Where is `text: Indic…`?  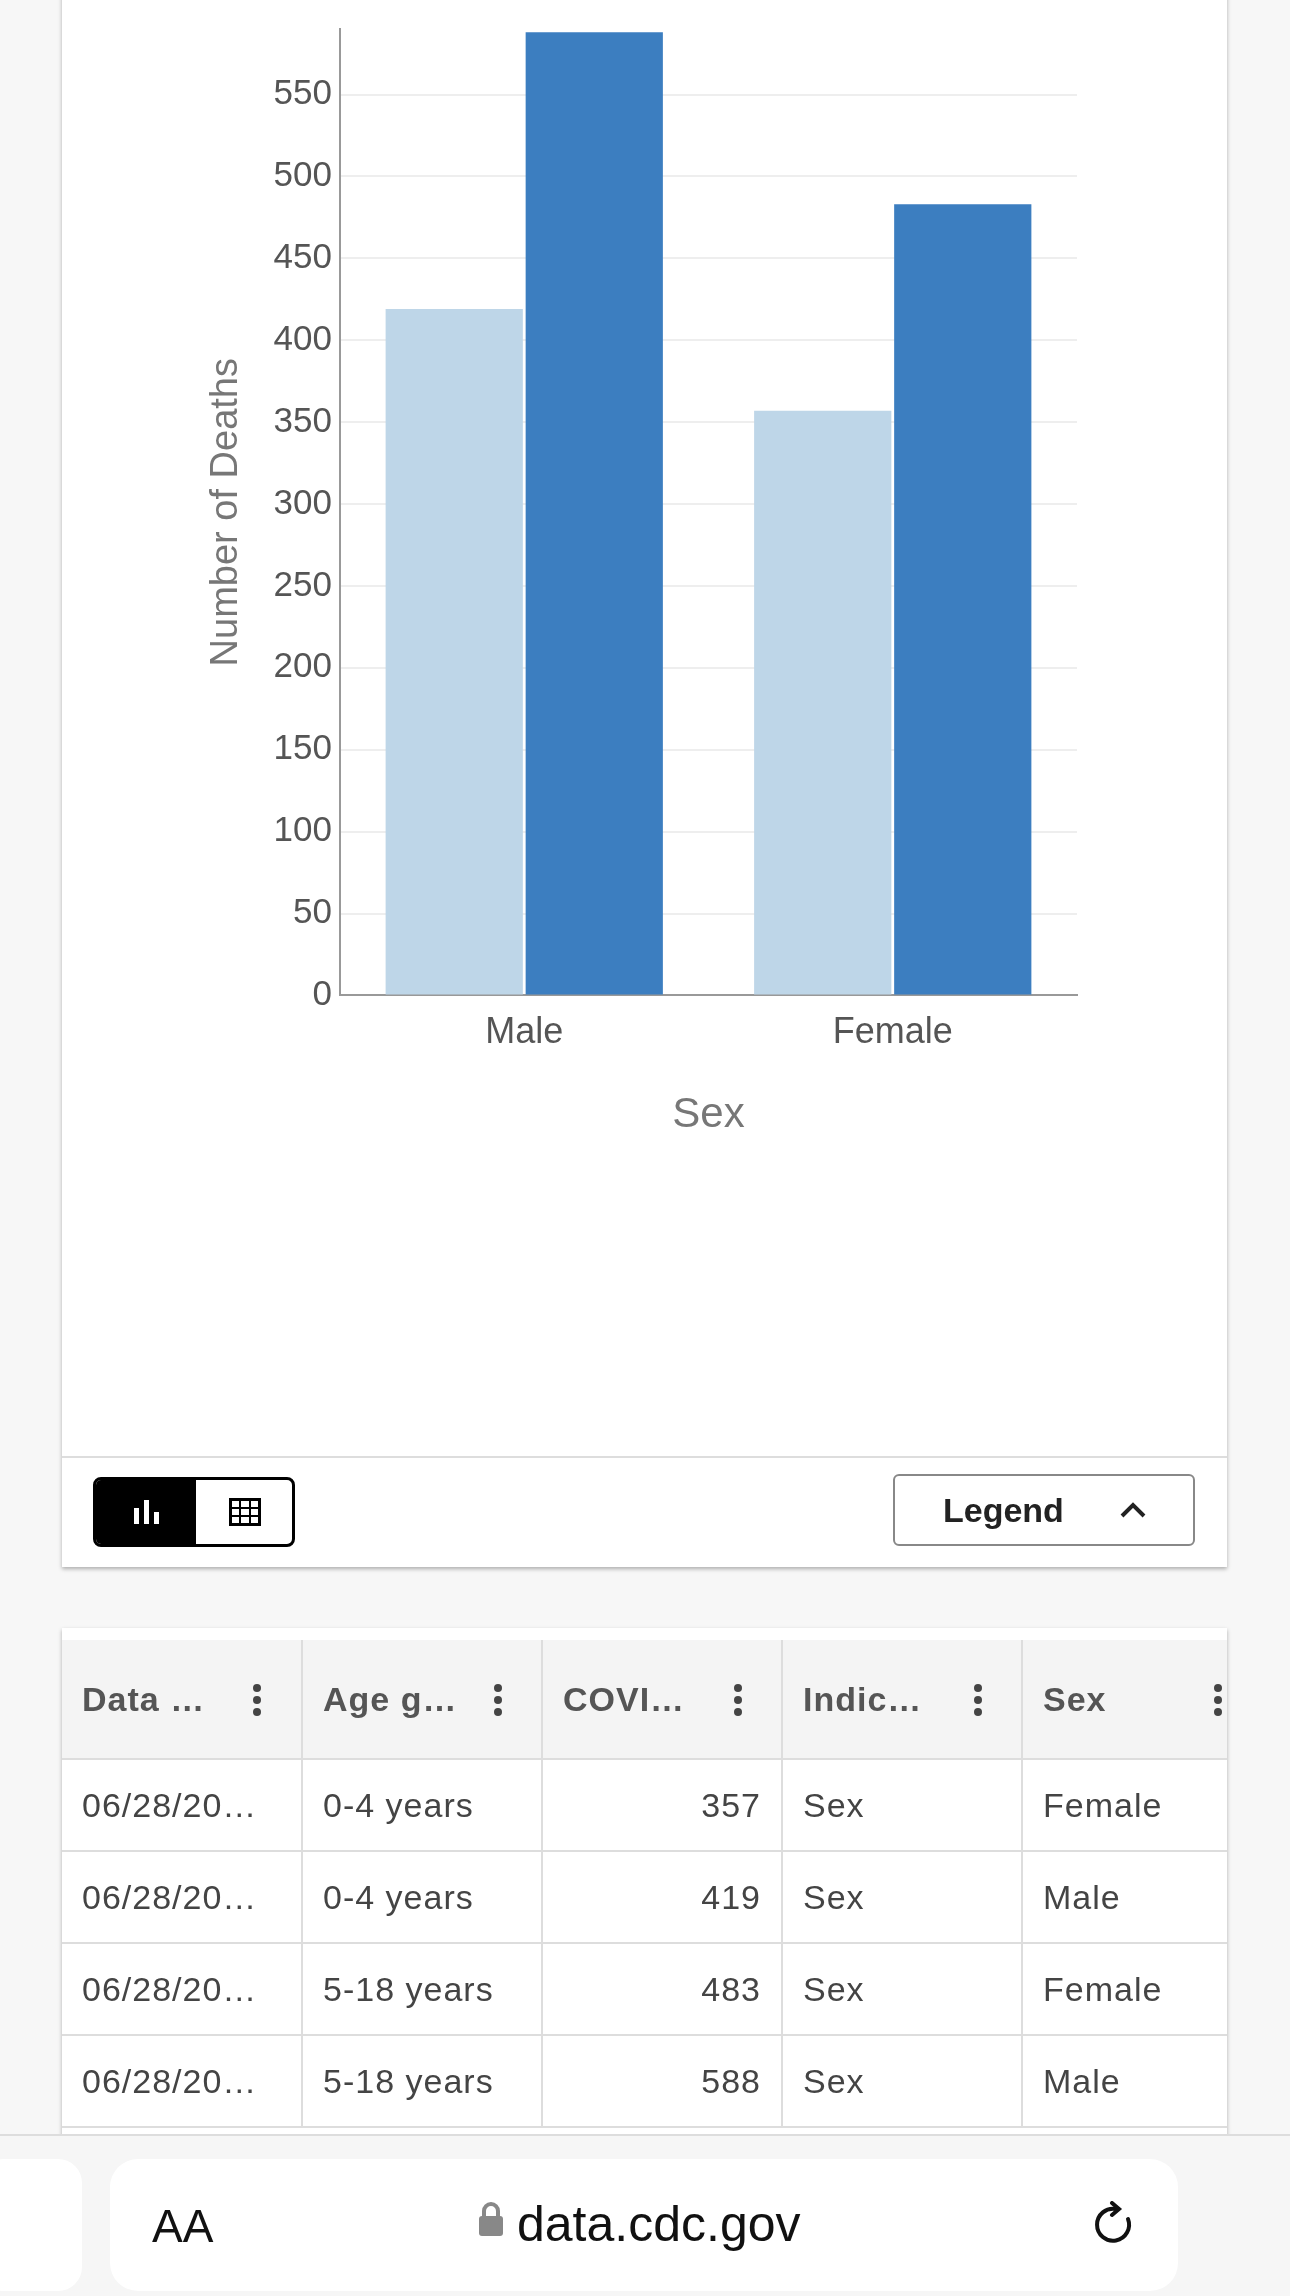
text: Indic… is located at coordinates (903, 1700).